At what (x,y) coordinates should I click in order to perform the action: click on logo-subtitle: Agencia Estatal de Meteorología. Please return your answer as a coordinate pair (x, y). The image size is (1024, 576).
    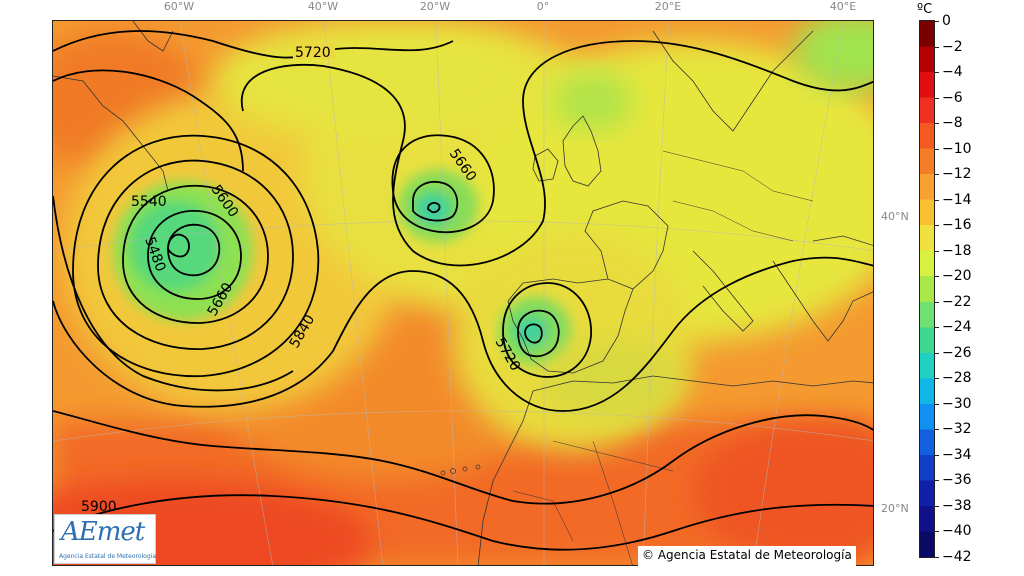
    Looking at the image, I should click on (107, 556).